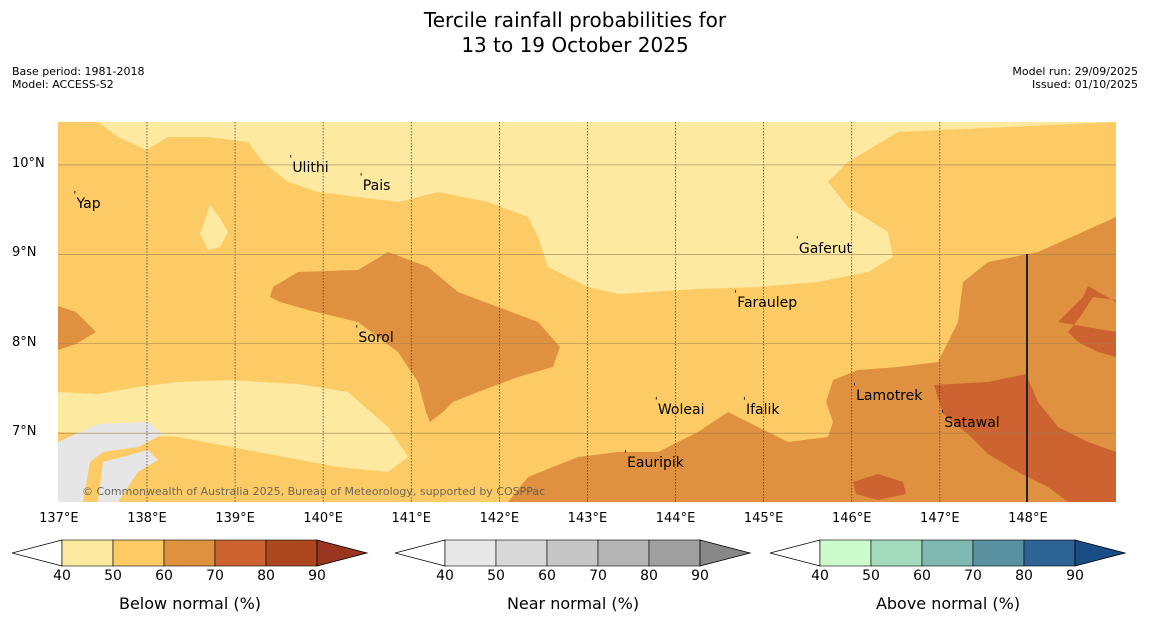  I want to click on place-label-gaferut: Gaferut, so click(824, 246).